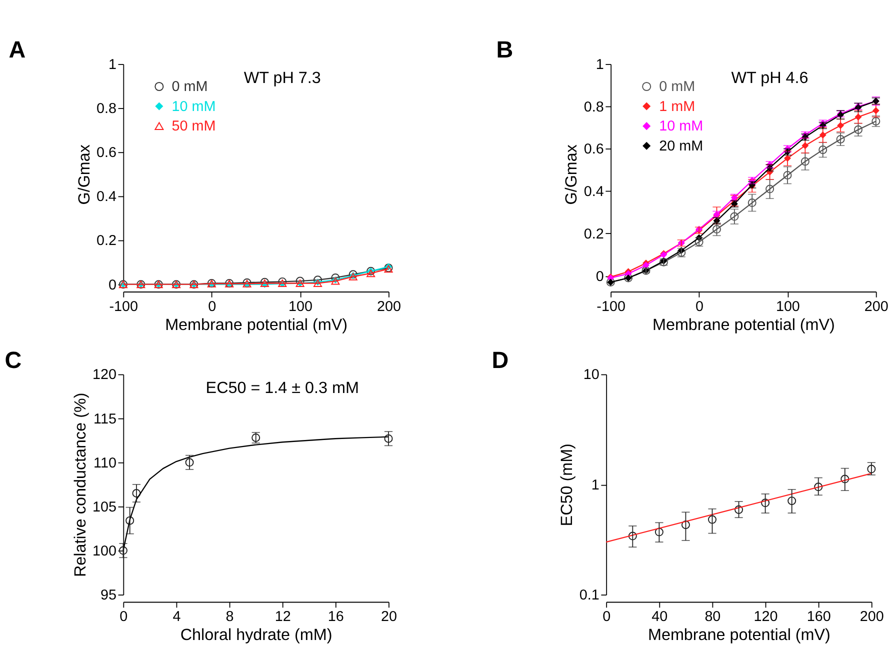 This screenshot has width=893, height=671. What do you see at coordinates (104, 551) in the screenshot?
I see `y-tick-label: 100` at bounding box center [104, 551].